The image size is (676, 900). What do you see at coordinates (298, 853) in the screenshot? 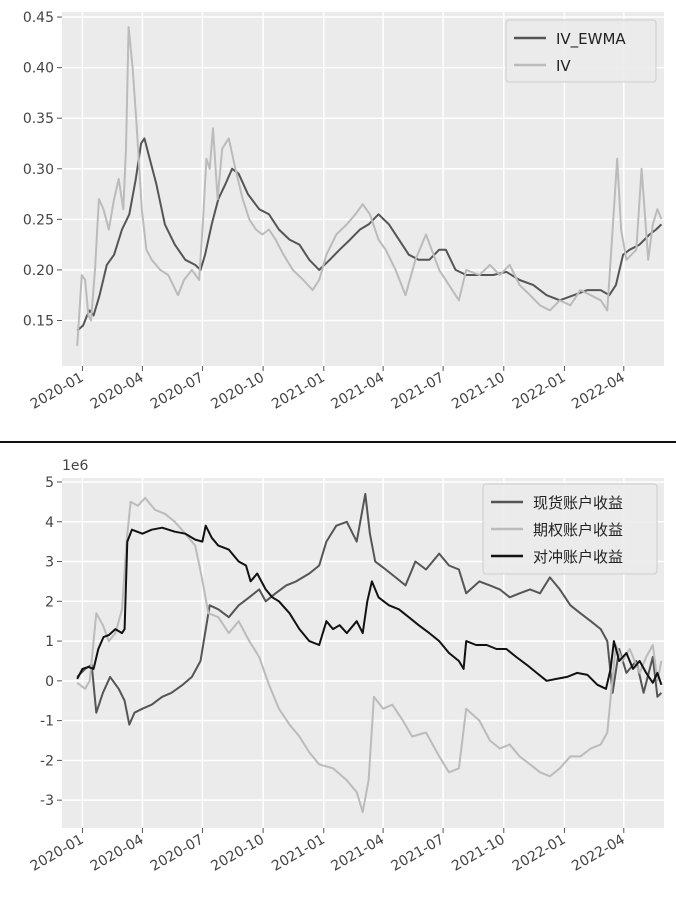
I see `pnl-x-tick-label: 2021-01` at bounding box center [298, 853].